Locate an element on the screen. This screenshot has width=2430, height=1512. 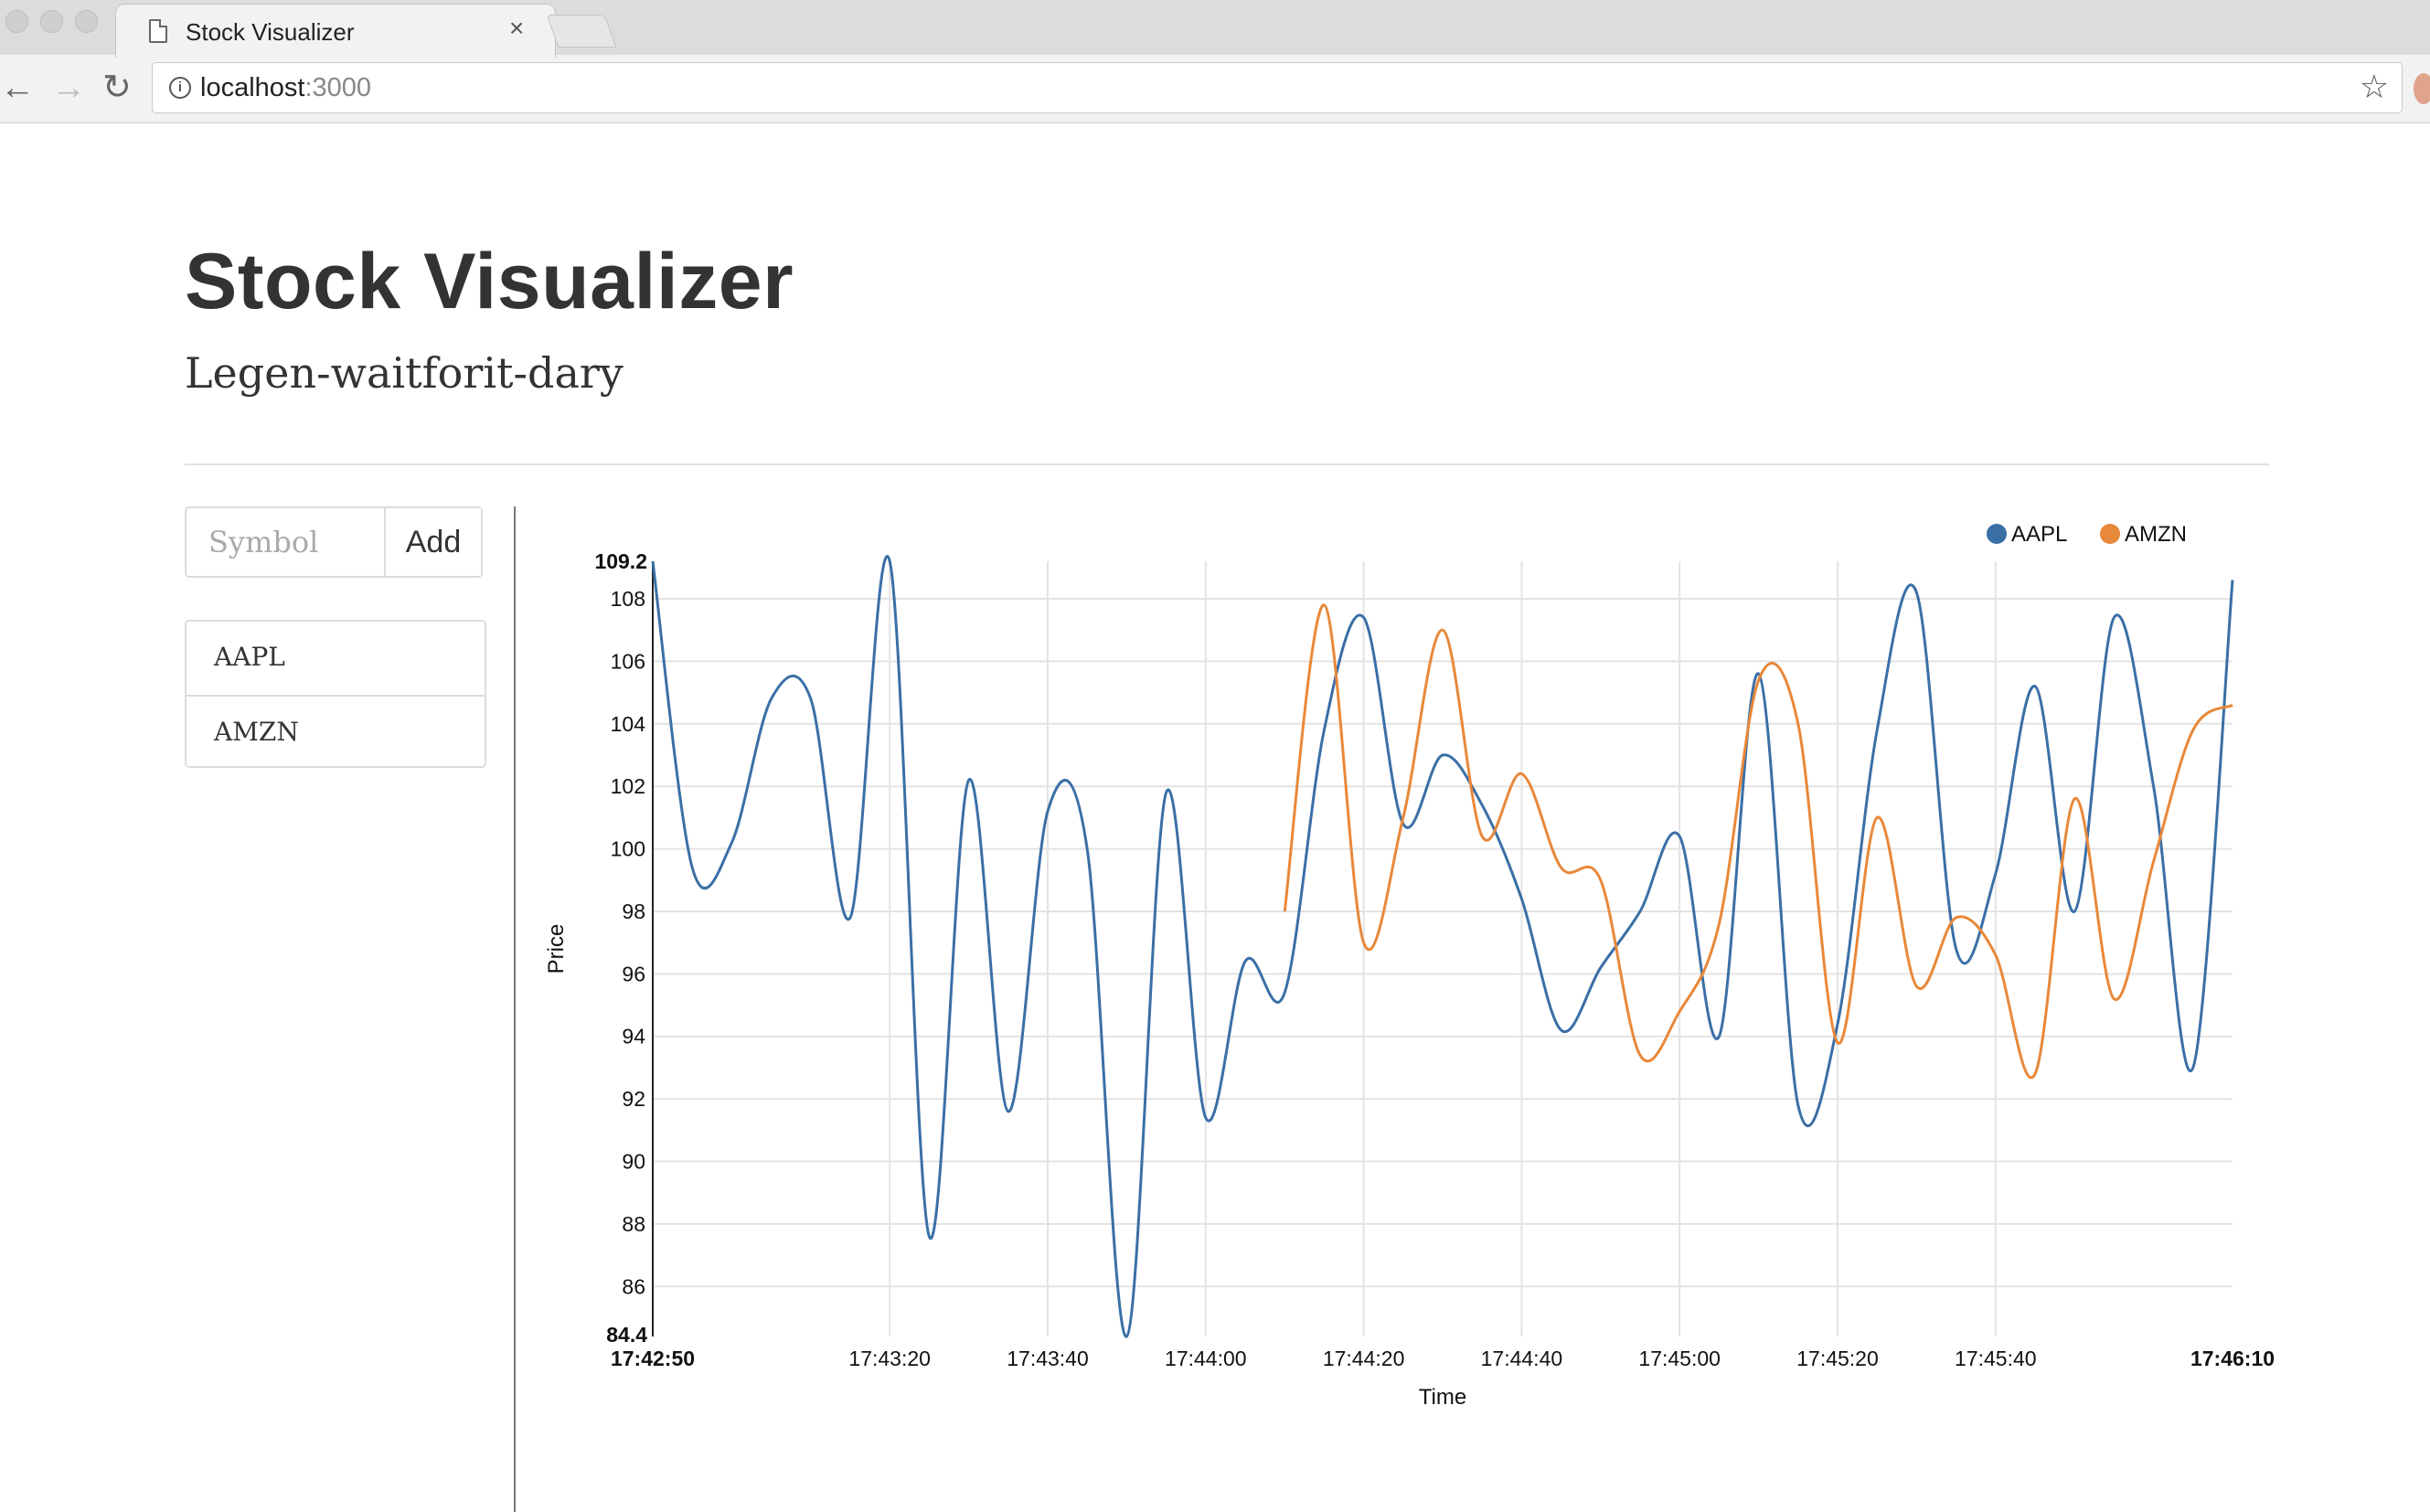
tab-bar: Stock Visualizer × is located at coordinates (1215, 29).